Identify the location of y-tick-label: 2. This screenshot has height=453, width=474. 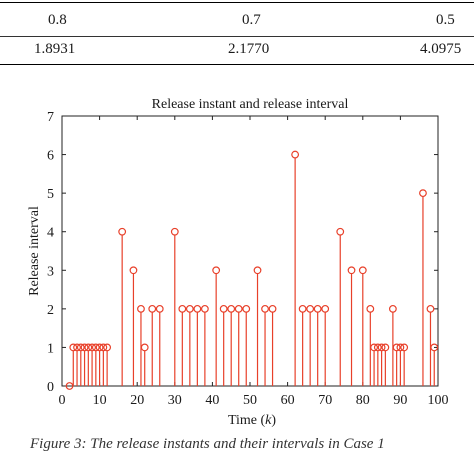
(50, 310).